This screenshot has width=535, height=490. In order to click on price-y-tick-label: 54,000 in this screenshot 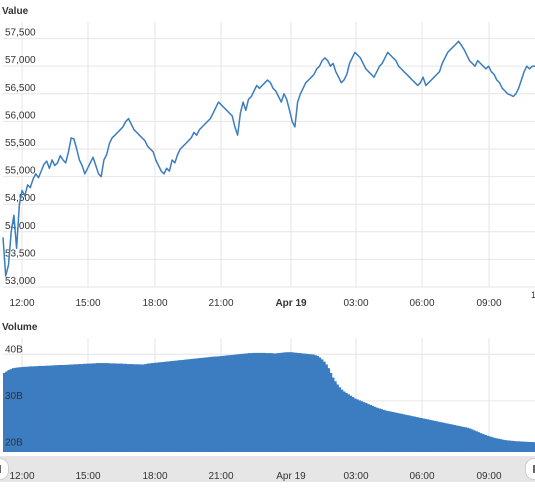, I will do `click(20, 226)`.